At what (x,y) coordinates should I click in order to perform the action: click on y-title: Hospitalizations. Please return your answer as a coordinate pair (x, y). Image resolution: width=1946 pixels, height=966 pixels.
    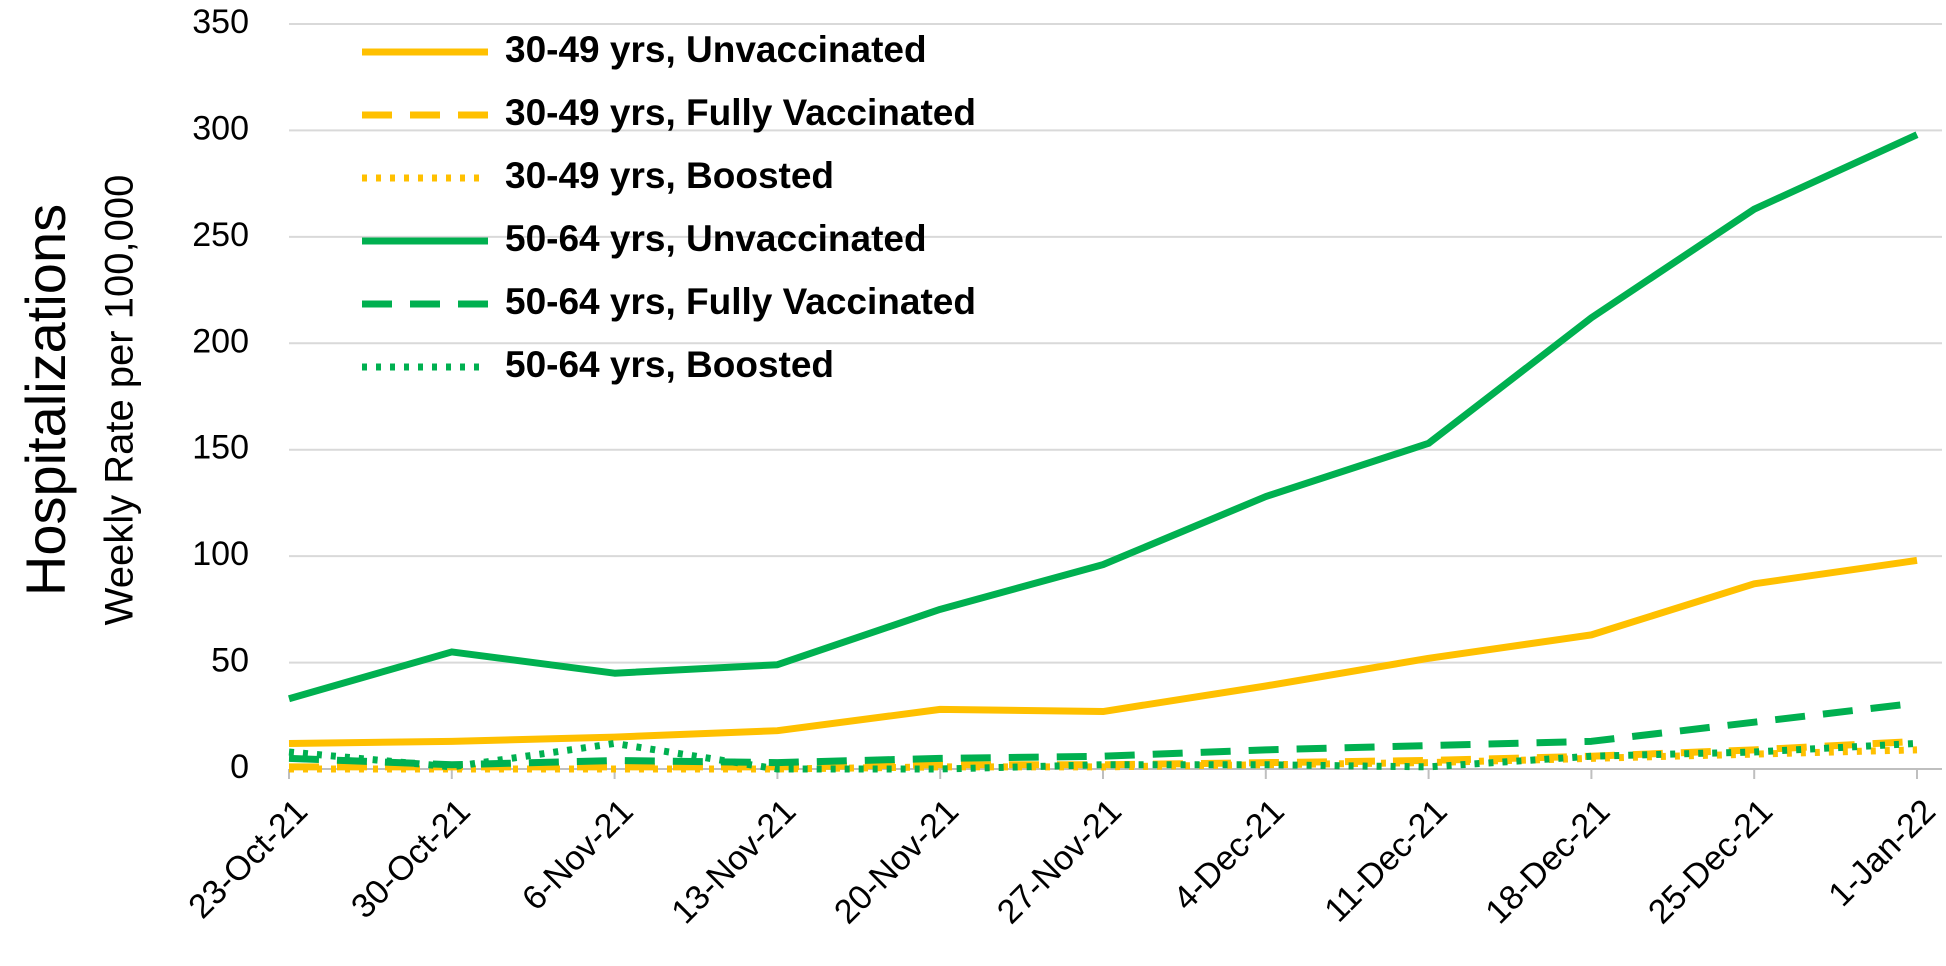
    Looking at the image, I should click on (45, 400).